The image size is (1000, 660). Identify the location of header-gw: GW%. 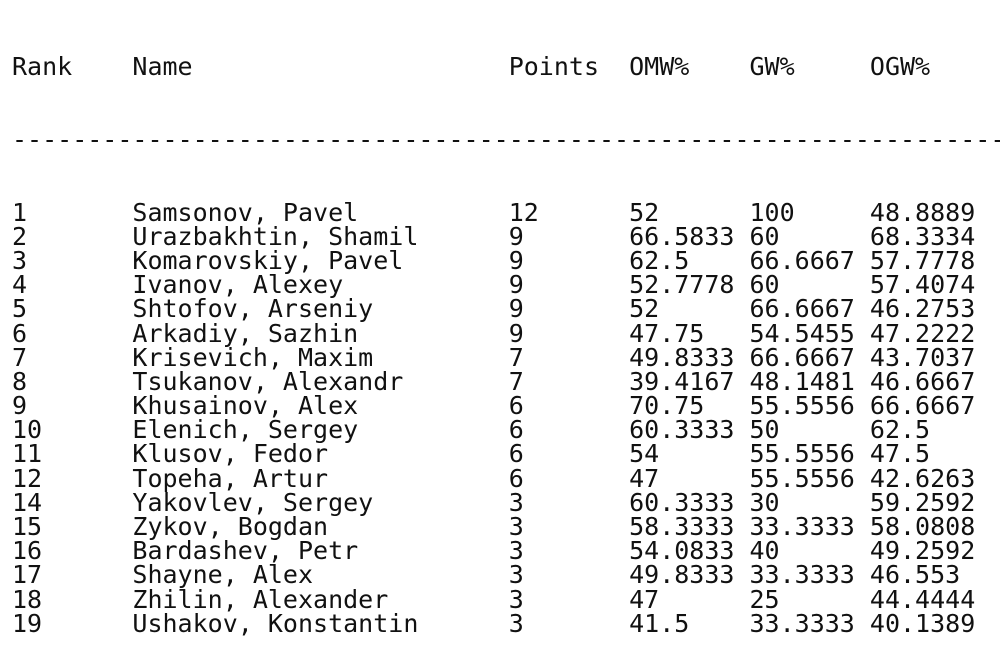
(772, 67).